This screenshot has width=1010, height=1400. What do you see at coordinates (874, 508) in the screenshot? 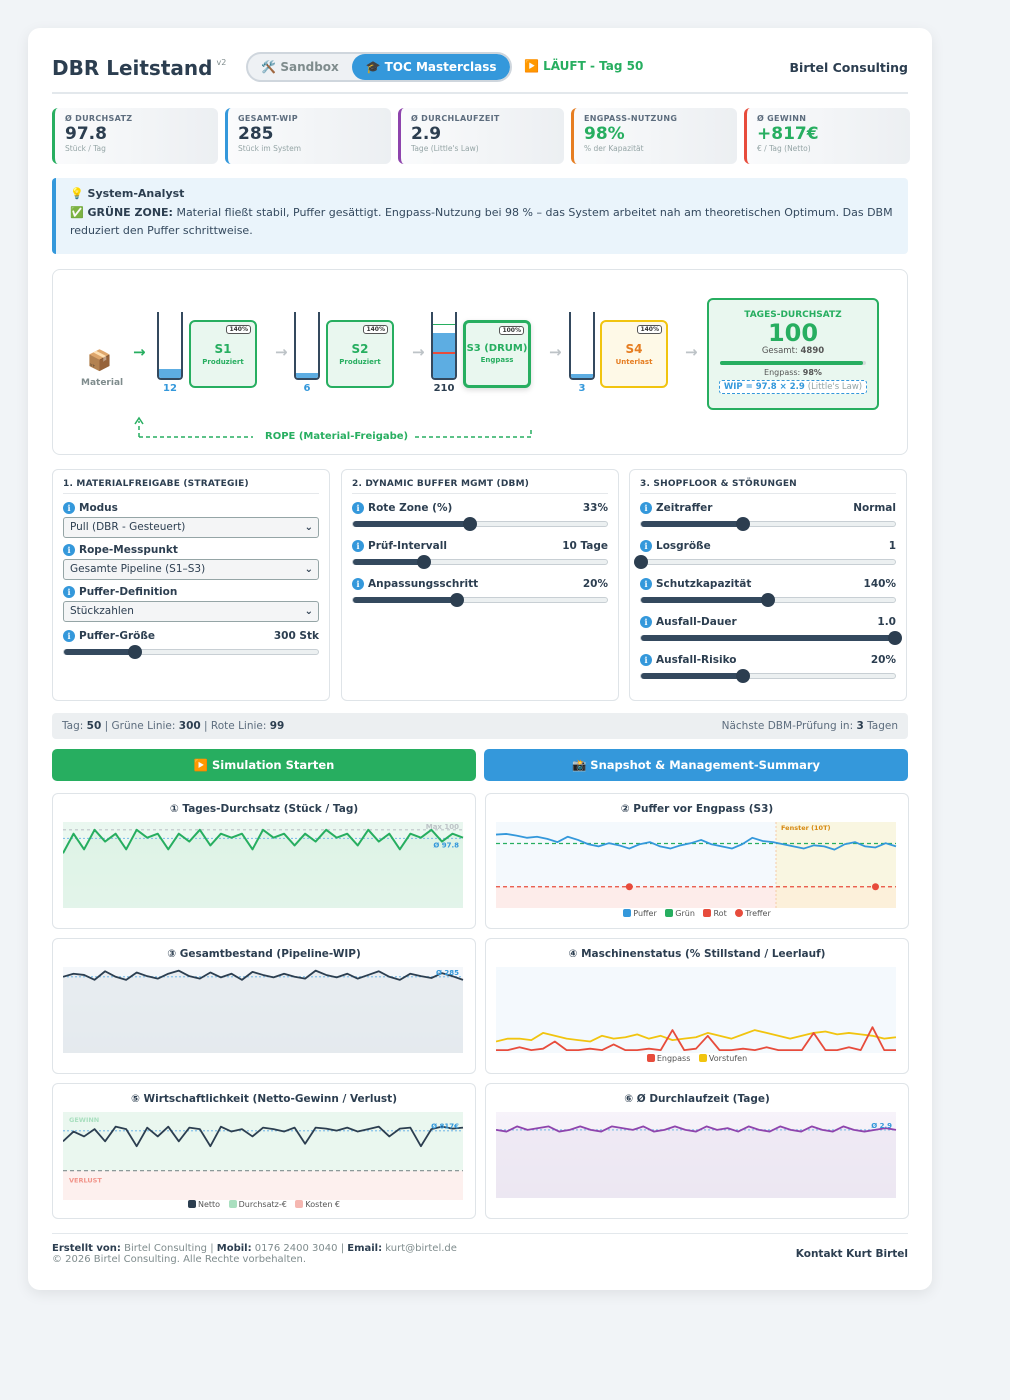
I see `slider-value: Normal` at bounding box center [874, 508].